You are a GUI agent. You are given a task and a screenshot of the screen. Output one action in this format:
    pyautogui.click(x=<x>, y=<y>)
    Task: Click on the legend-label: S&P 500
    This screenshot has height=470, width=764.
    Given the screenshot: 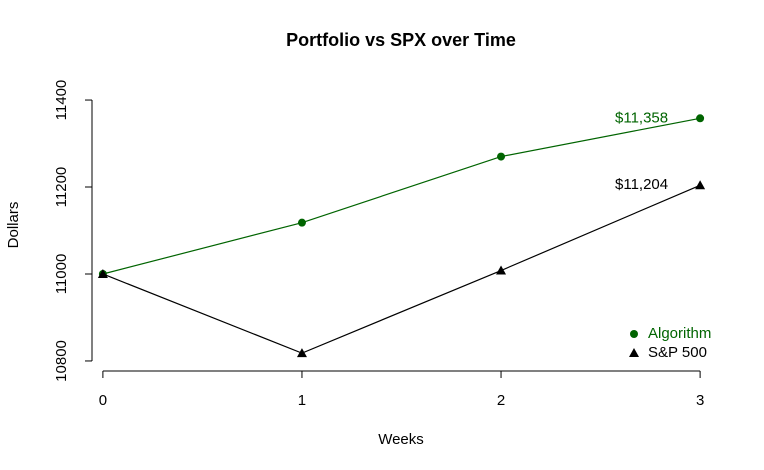 What is the action you would take?
    pyautogui.click(x=677, y=352)
    